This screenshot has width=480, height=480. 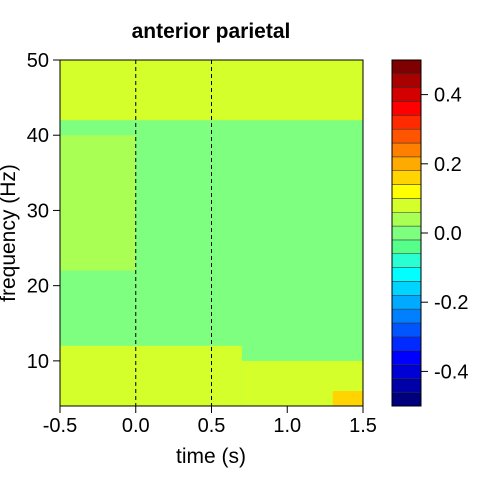 What do you see at coordinates (448, 96) in the screenshot?
I see `colorbar-tick-label: 0.4` at bounding box center [448, 96].